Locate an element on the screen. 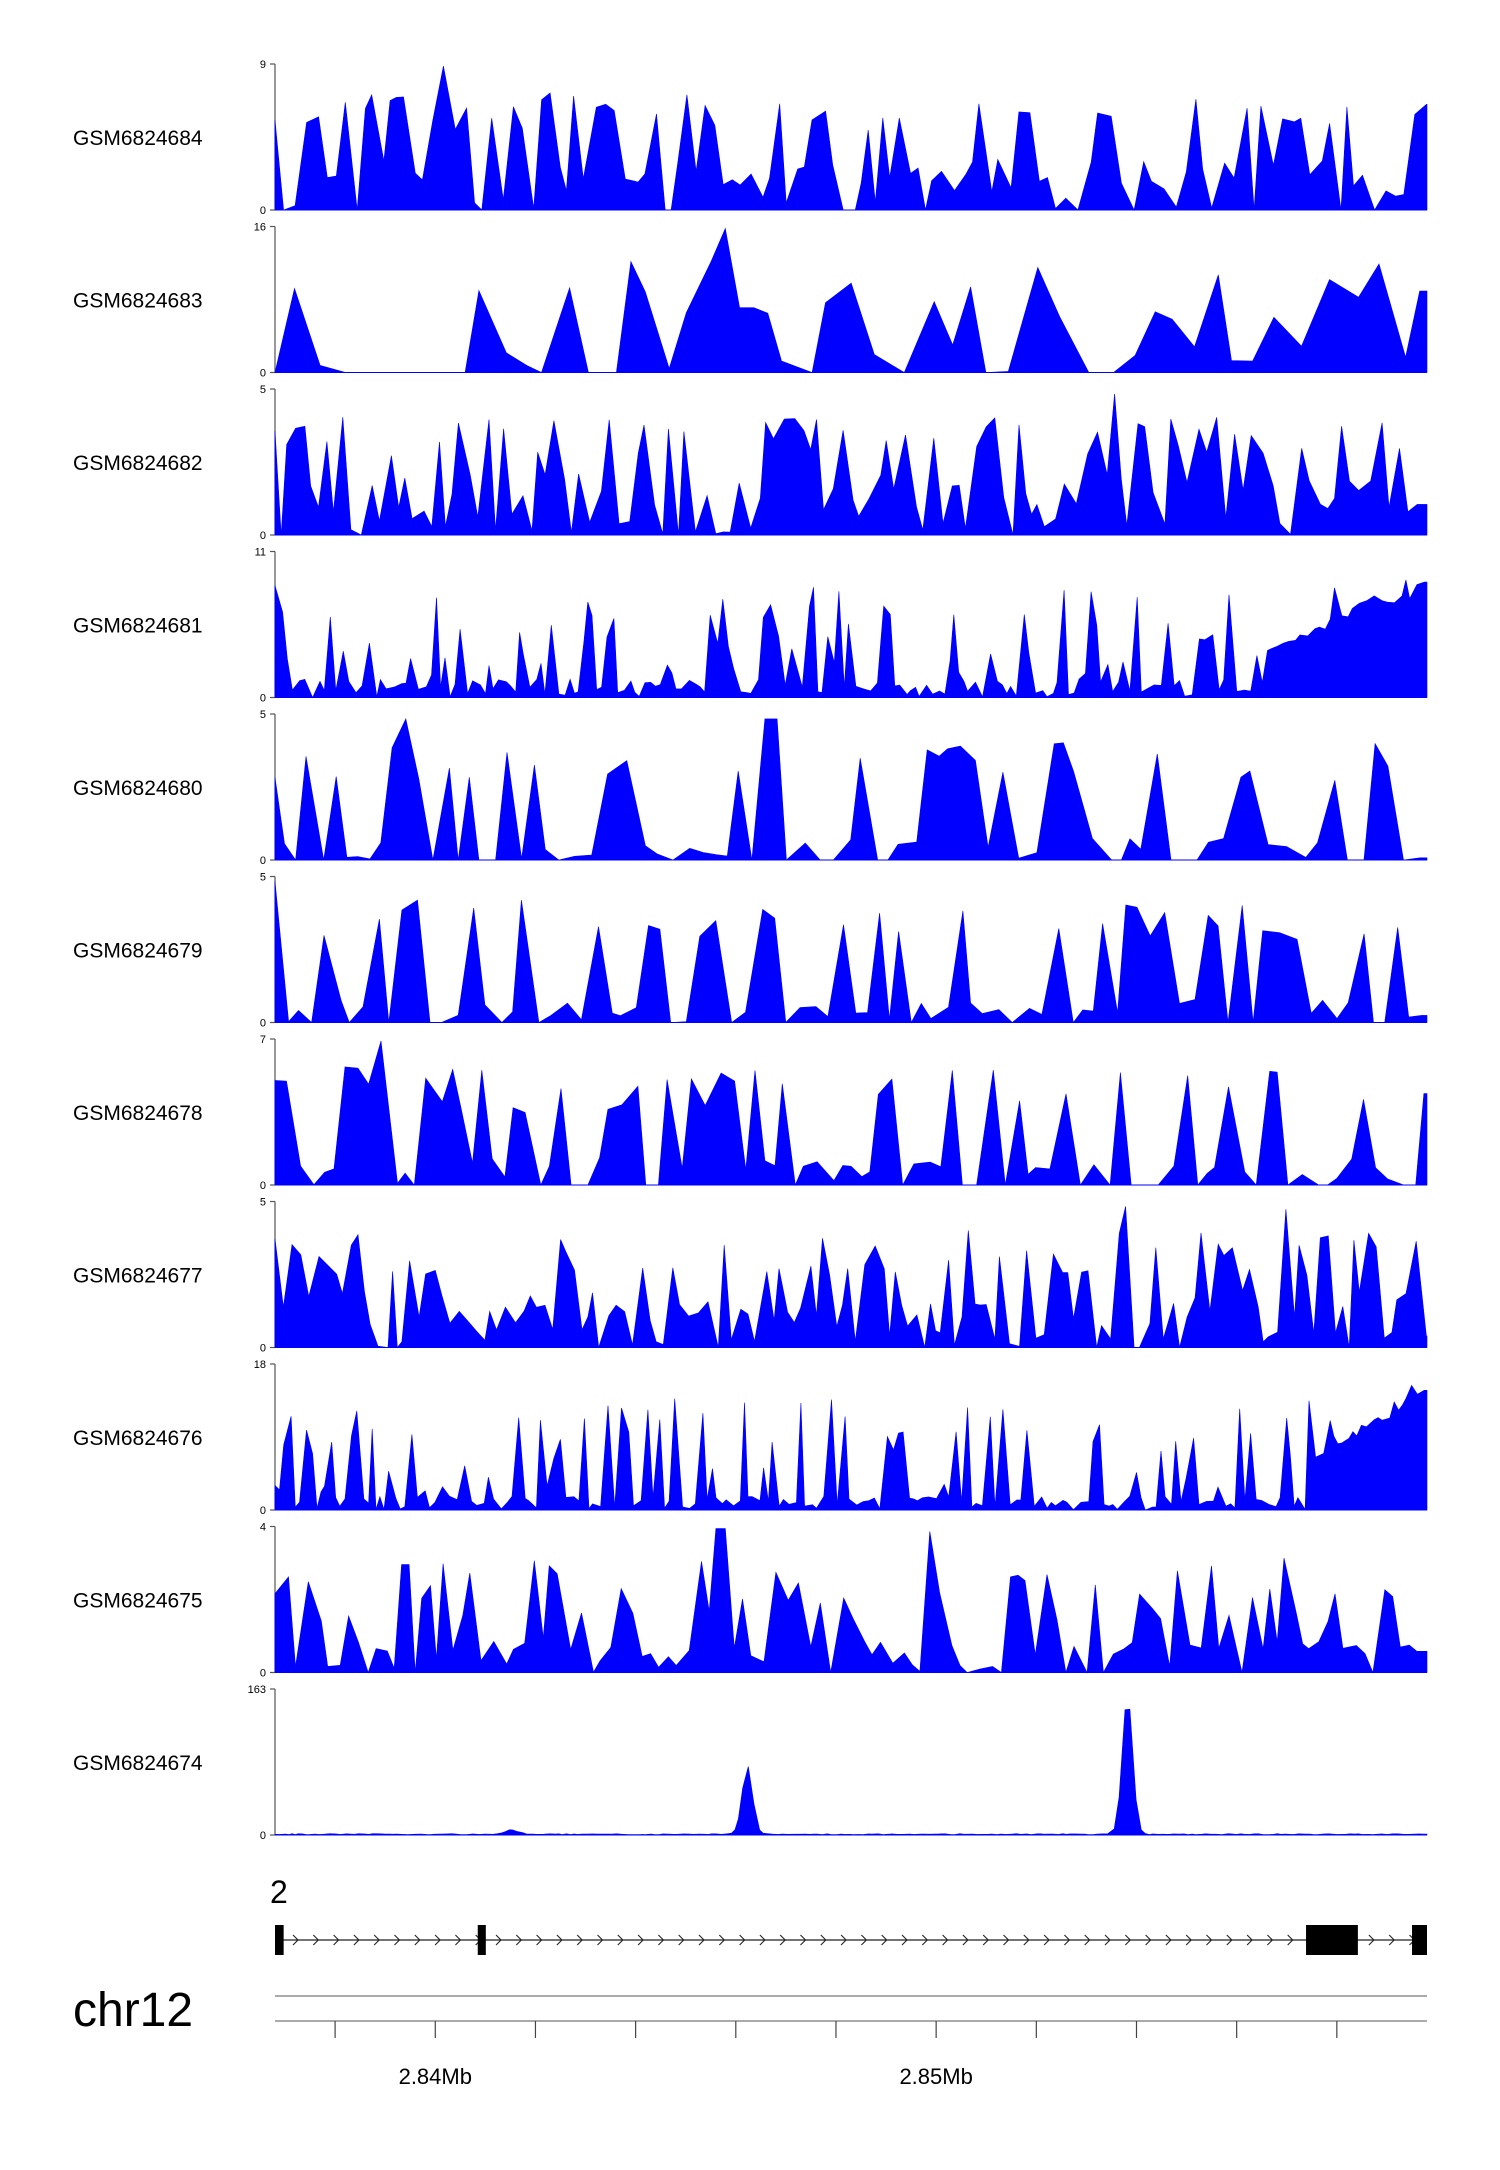  track-GSM6824684: GSM6824684 9 0 is located at coordinates (750, 138).